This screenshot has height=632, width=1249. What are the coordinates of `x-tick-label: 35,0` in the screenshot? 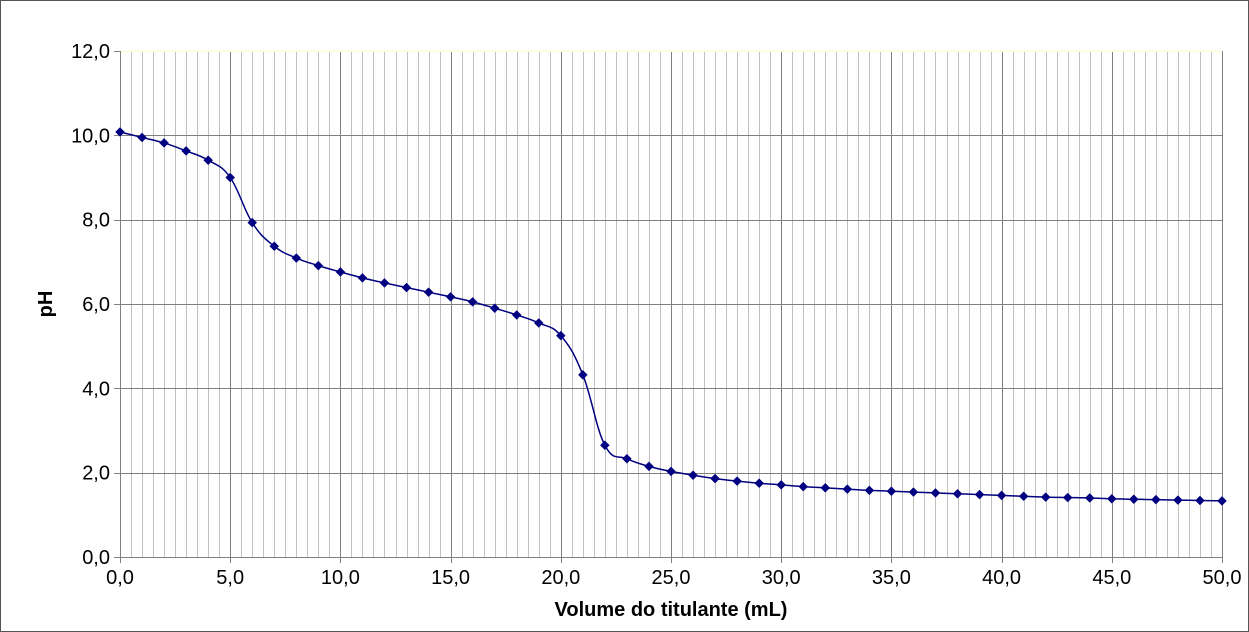 It's located at (891, 578).